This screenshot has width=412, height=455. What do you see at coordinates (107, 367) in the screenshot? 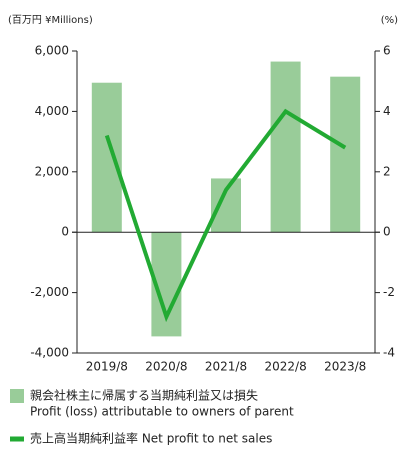
I see `x-tick-label: 2019/8` at bounding box center [107, 367].